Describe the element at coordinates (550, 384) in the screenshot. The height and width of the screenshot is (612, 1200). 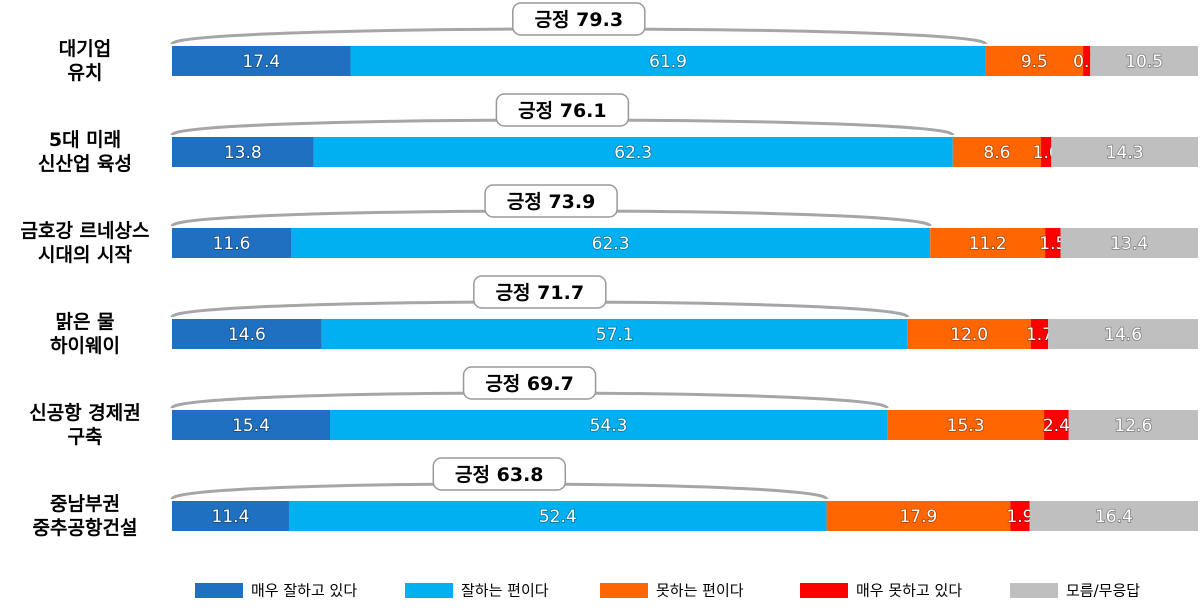
I see `positive-value: 69.7` at that location.